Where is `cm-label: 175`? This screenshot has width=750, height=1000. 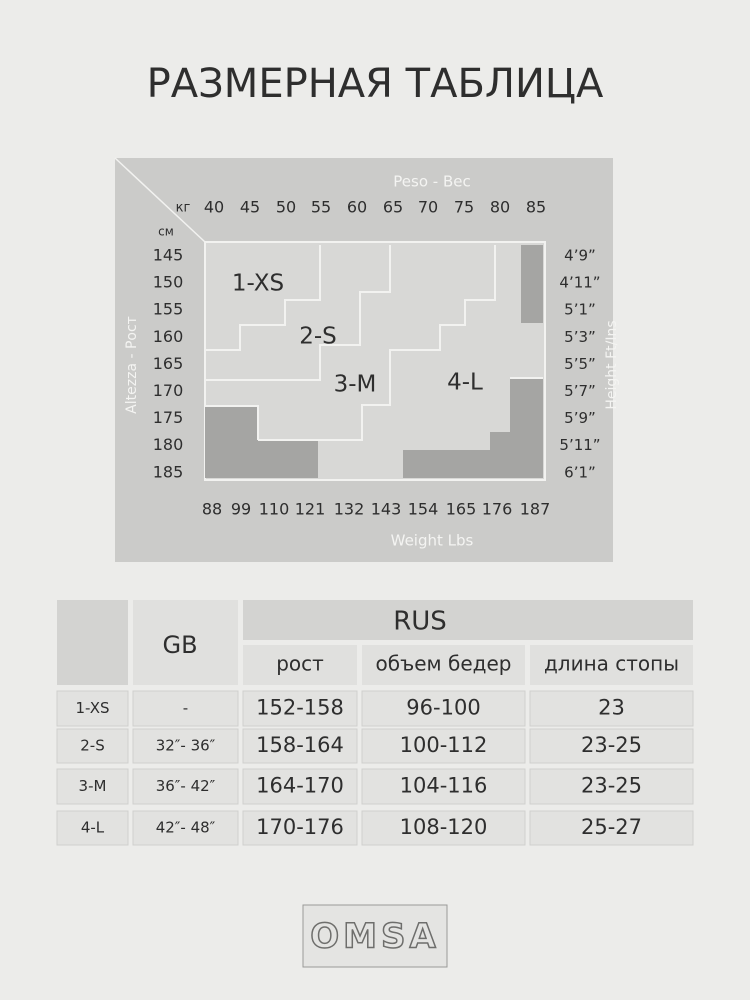
cm-label: 175 is located at coordinates (168, 417).